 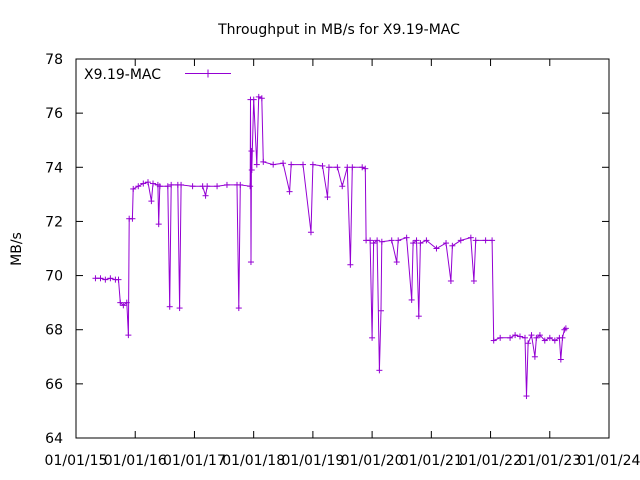 What do you see at coordinates (54, 277) in the screenshot?
I see `y-tick-label: 70` at bounding box center [54, 277].